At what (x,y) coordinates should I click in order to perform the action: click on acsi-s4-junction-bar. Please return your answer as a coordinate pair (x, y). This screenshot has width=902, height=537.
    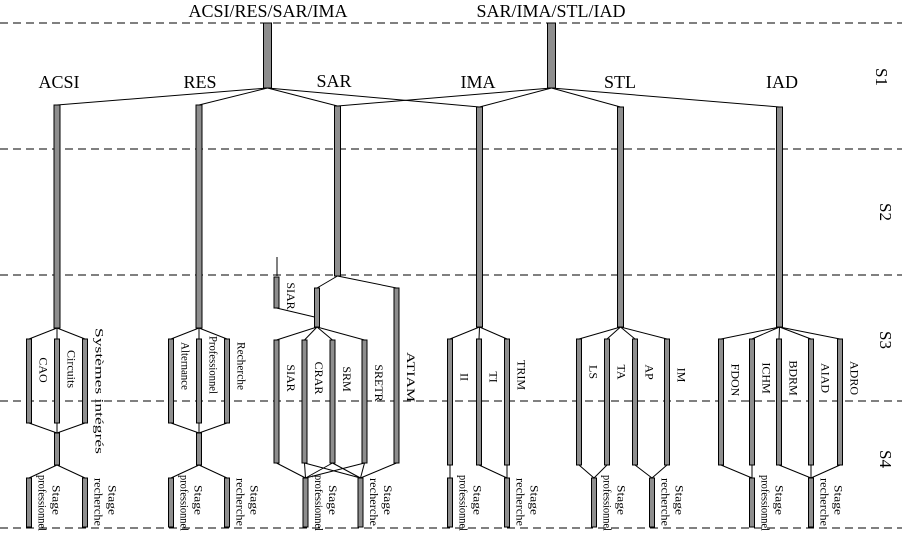
    Looking at the image, I should click on (57, 449).